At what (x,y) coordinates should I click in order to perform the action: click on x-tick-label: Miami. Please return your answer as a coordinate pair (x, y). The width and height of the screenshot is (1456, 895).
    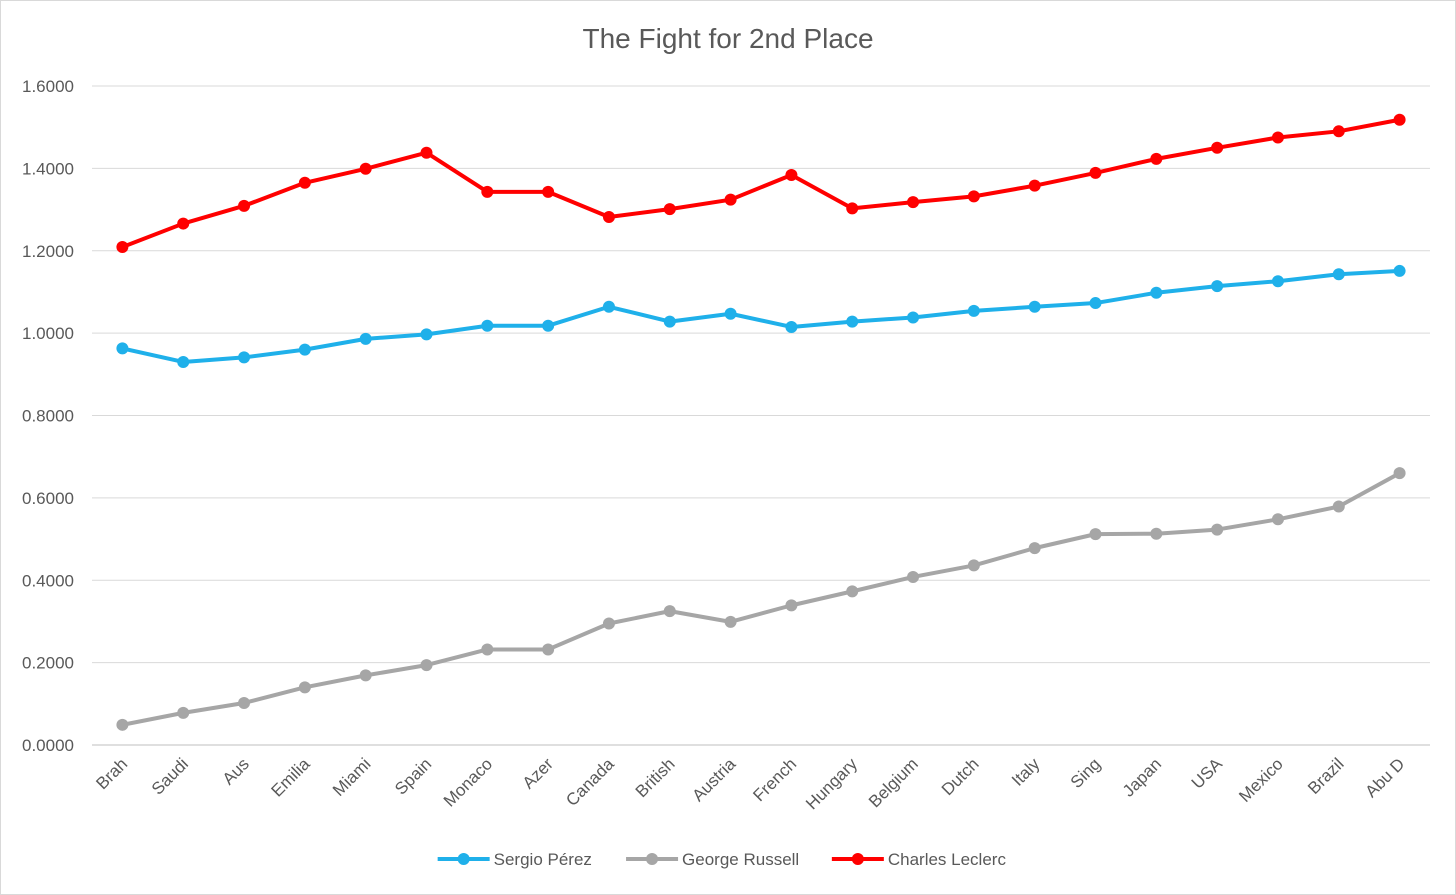
    Looking at the image, I should click on (351, 776).